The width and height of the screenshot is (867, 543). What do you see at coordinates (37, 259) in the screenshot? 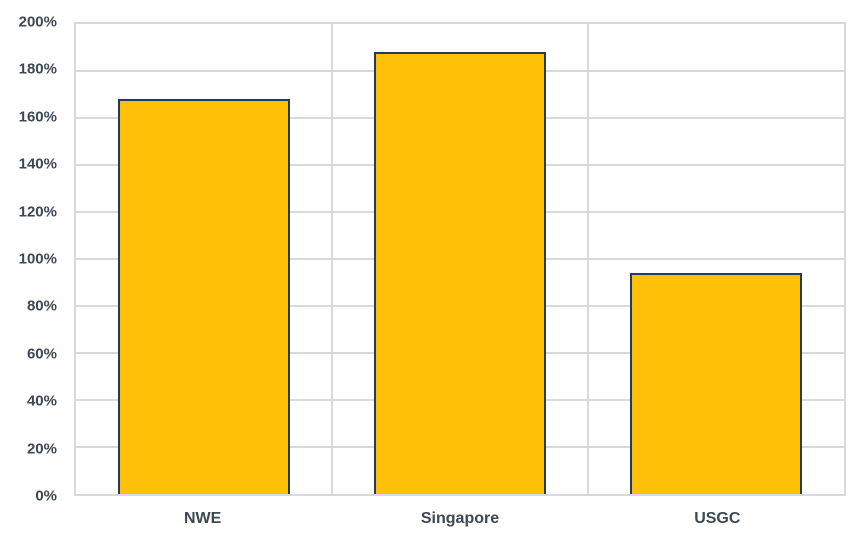
I see `y-tick-label: 100%` at bounding box center [37, 259].